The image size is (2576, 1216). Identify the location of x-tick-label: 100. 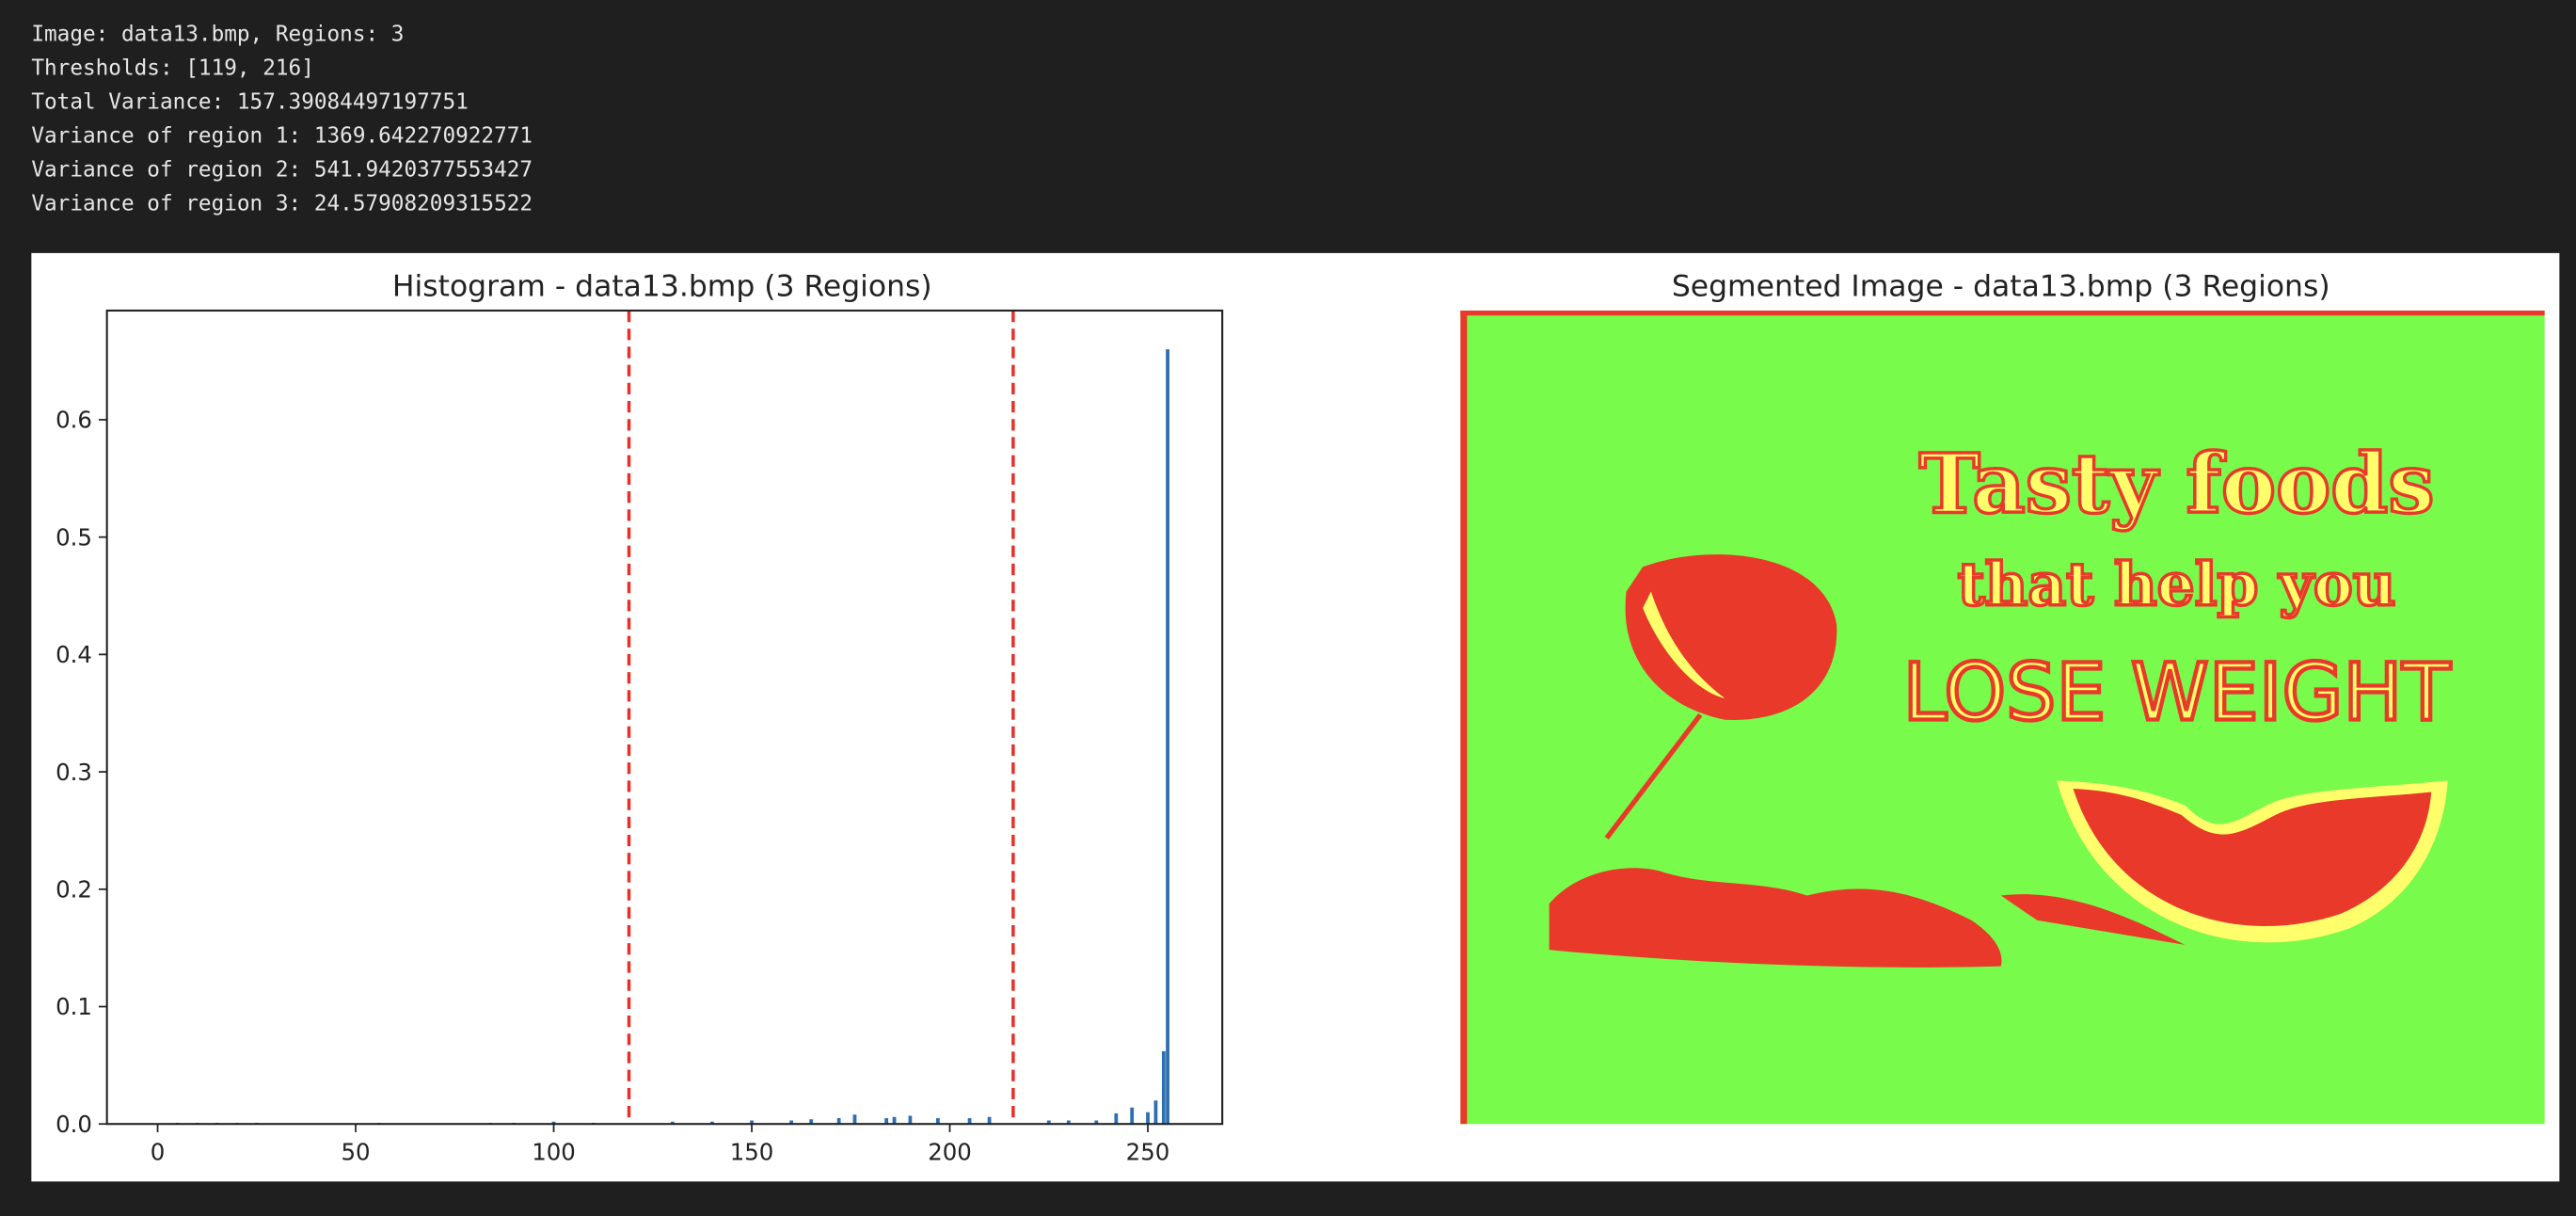
(554, 1152).